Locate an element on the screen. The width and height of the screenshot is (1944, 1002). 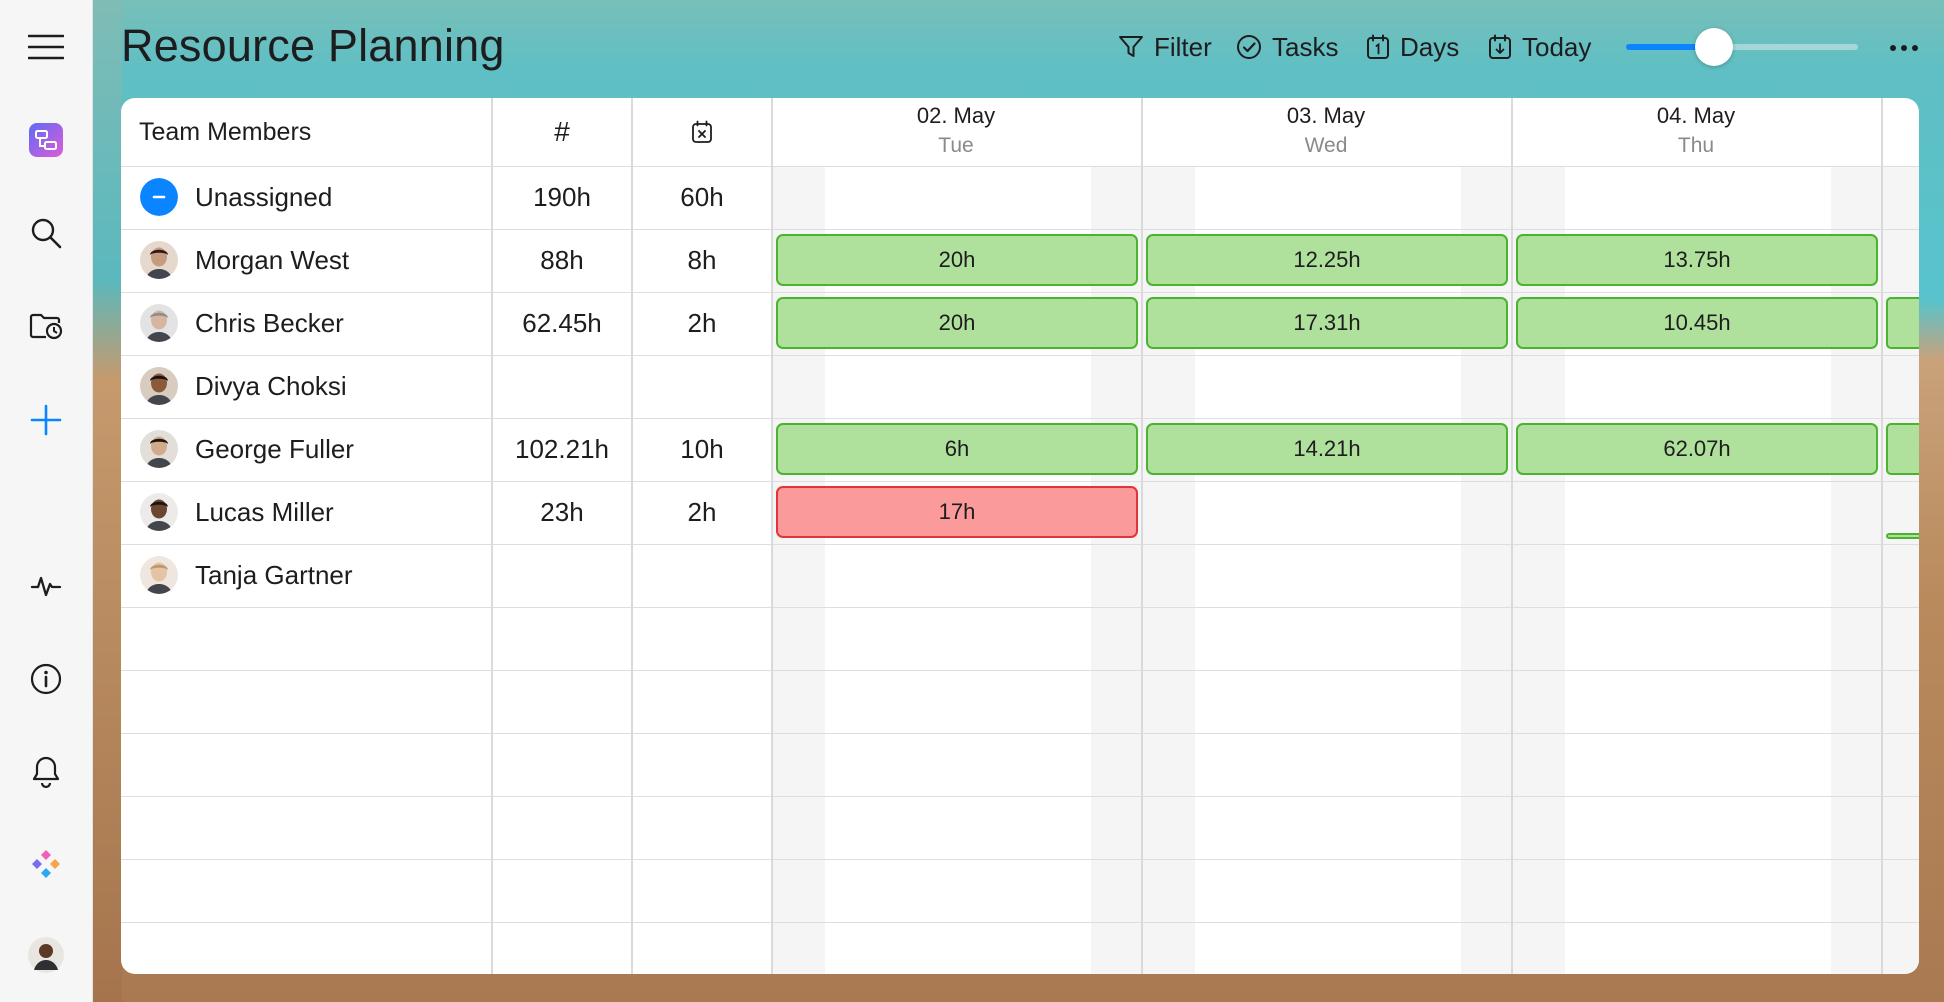
day-weekday: Tue is located at coordinates (956, 145).